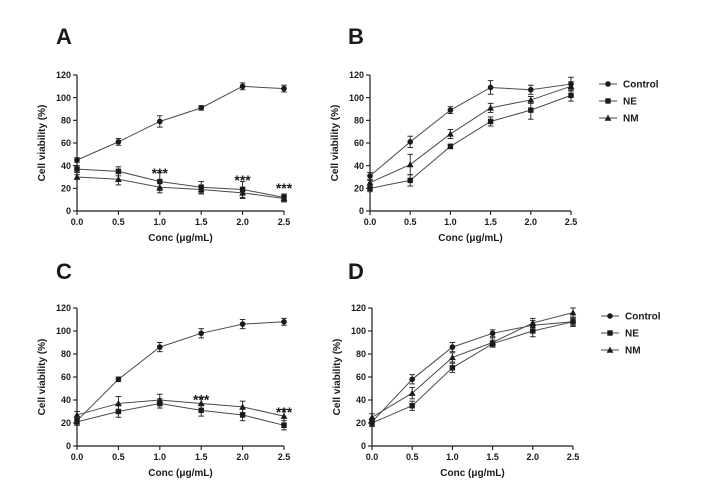 The height and width of the screenshot is (497, 706). Describe the element at coordinates (358, 331) in the screenshot. I see `y-tick-label: 100` at that location.